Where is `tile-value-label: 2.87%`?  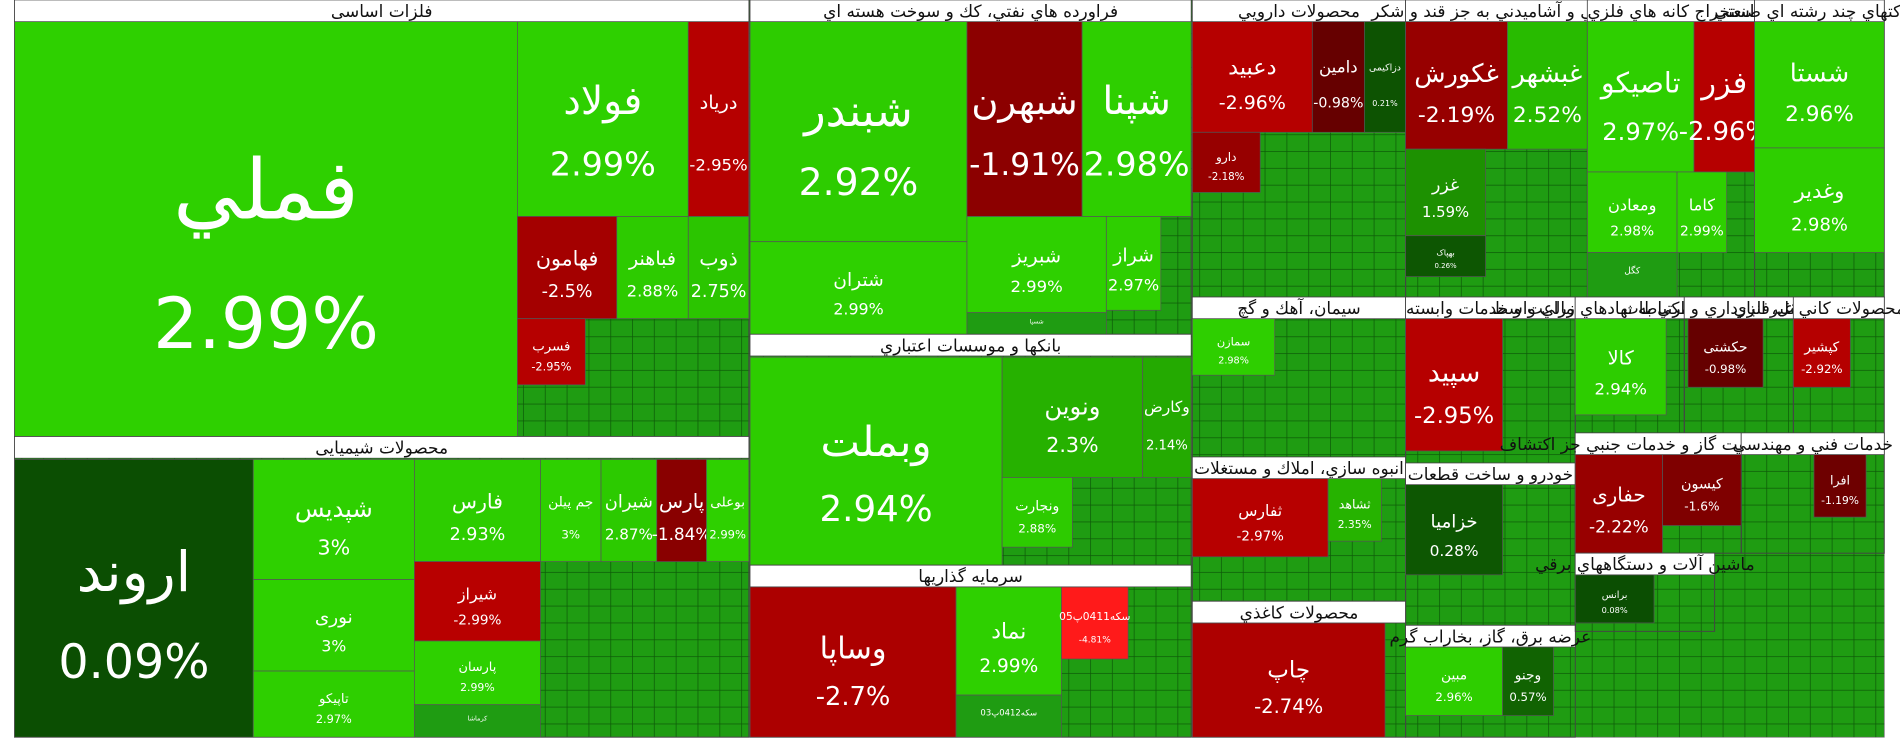 tile-value-label: 2.87% is located at coordinates (629, 535).